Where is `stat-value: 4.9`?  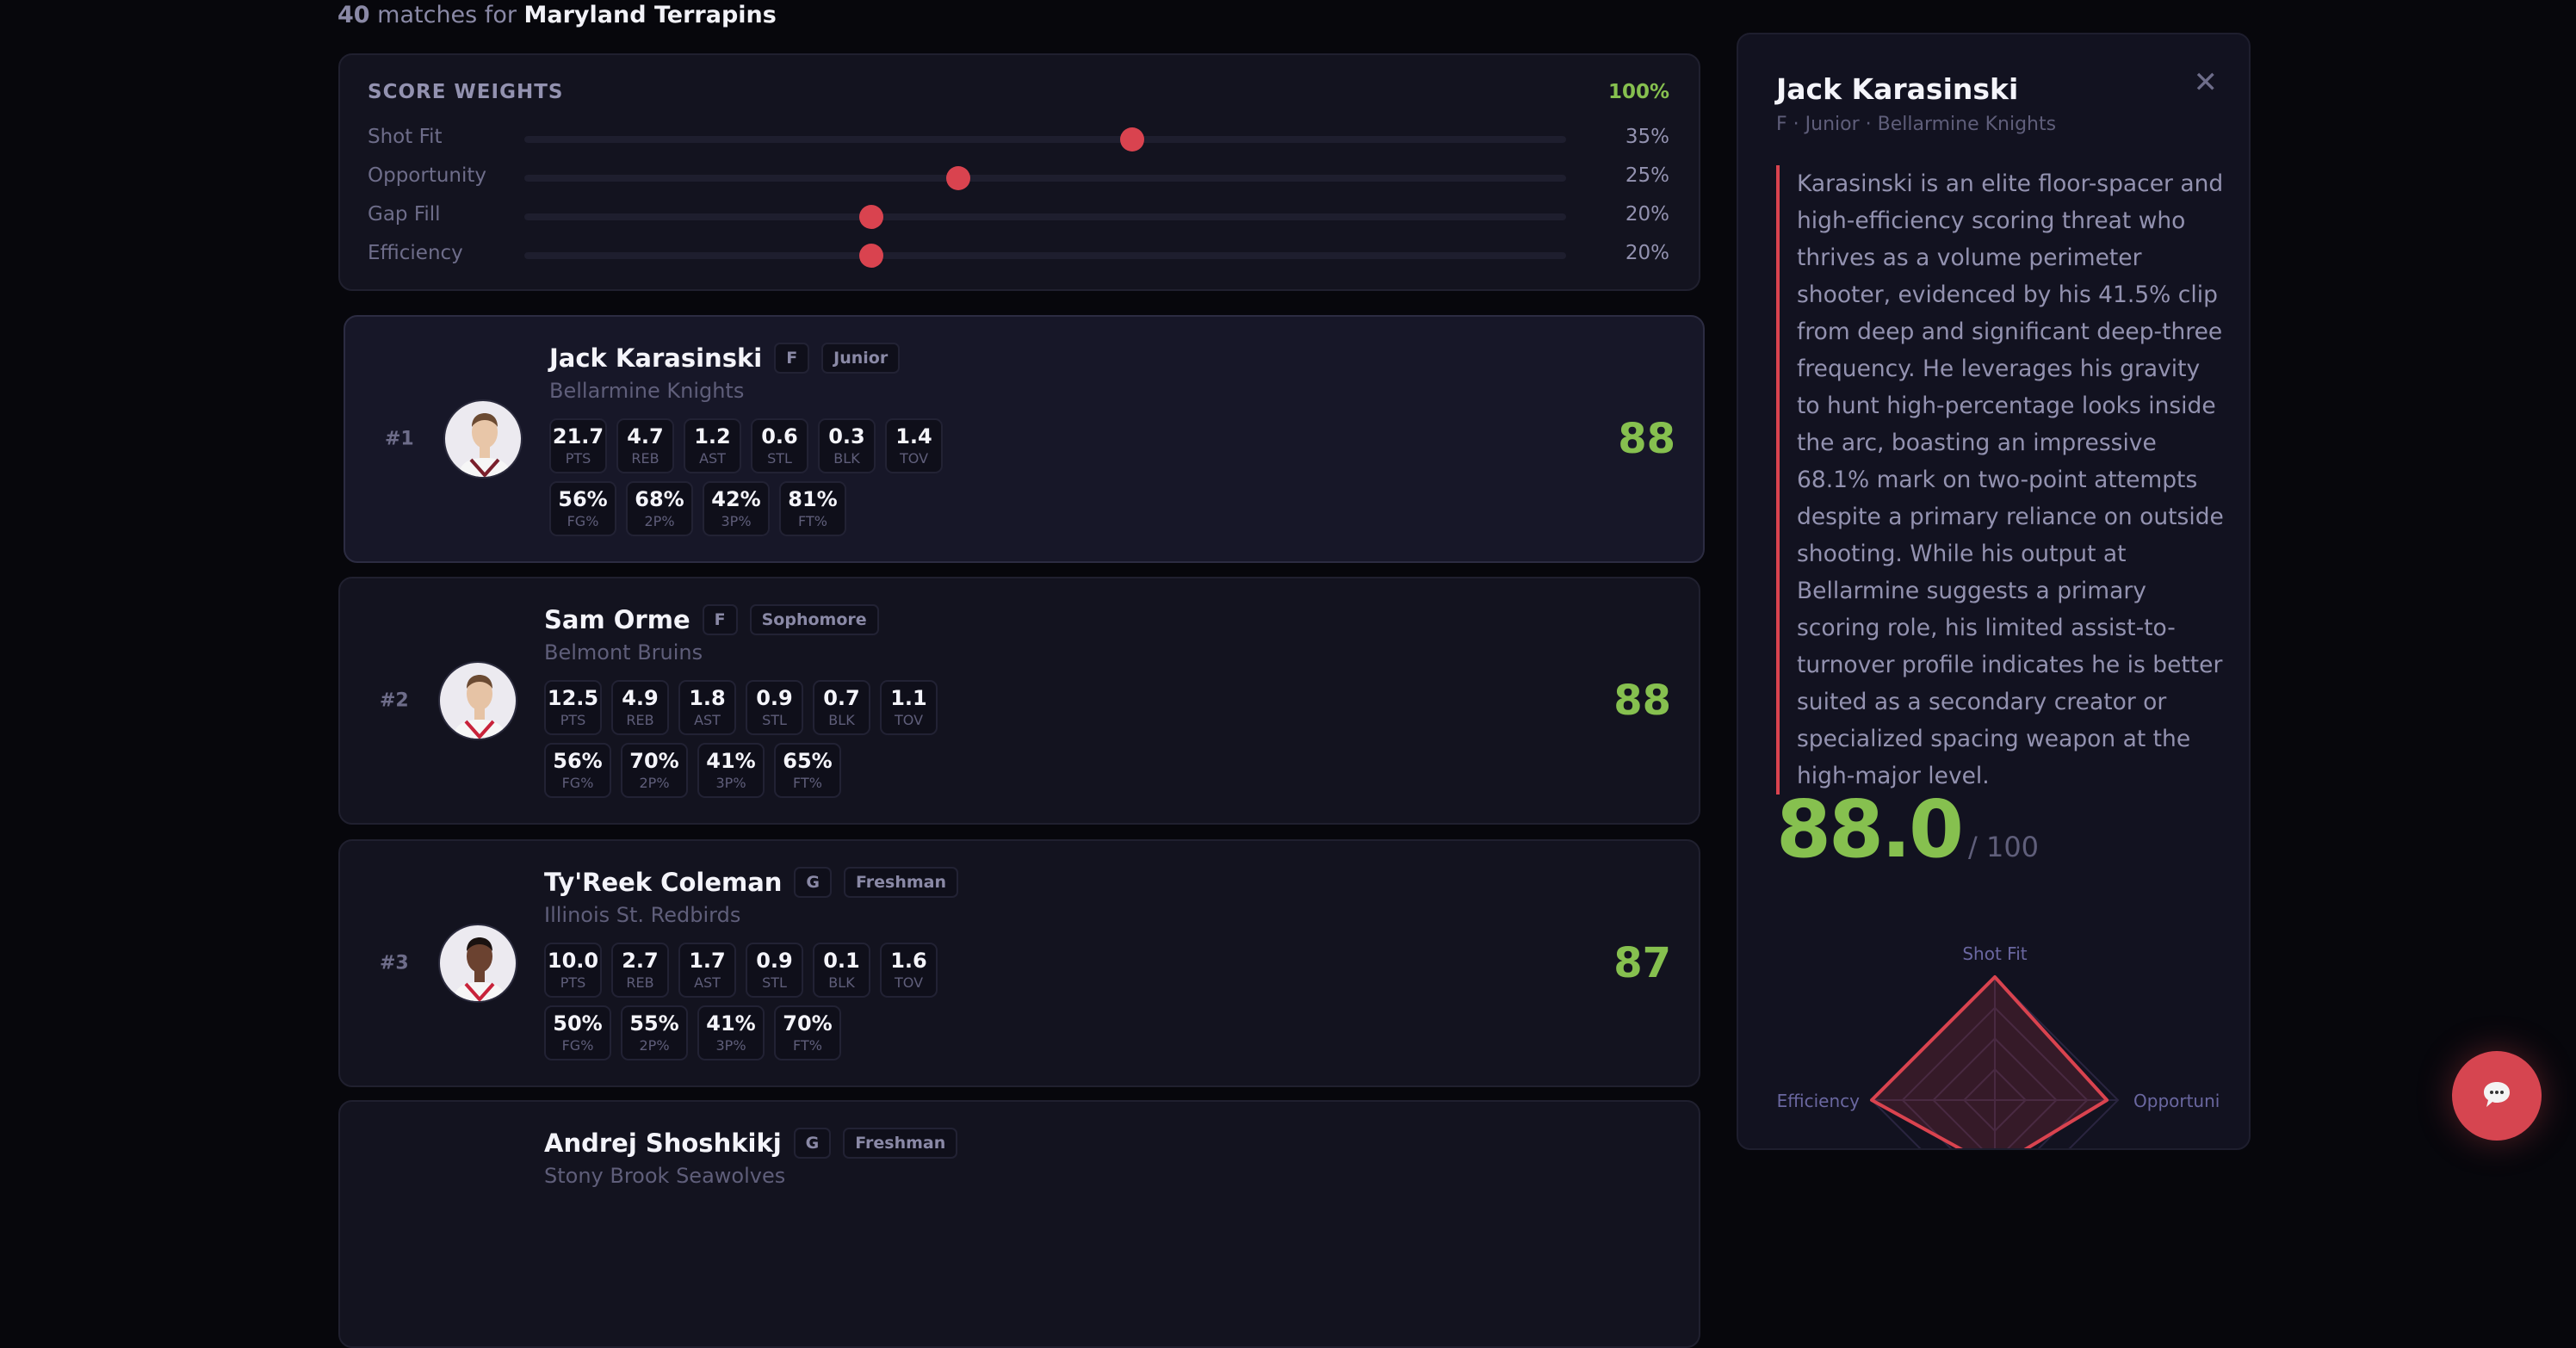 stat-value: 4.9 is located at coordinates (641, 698).